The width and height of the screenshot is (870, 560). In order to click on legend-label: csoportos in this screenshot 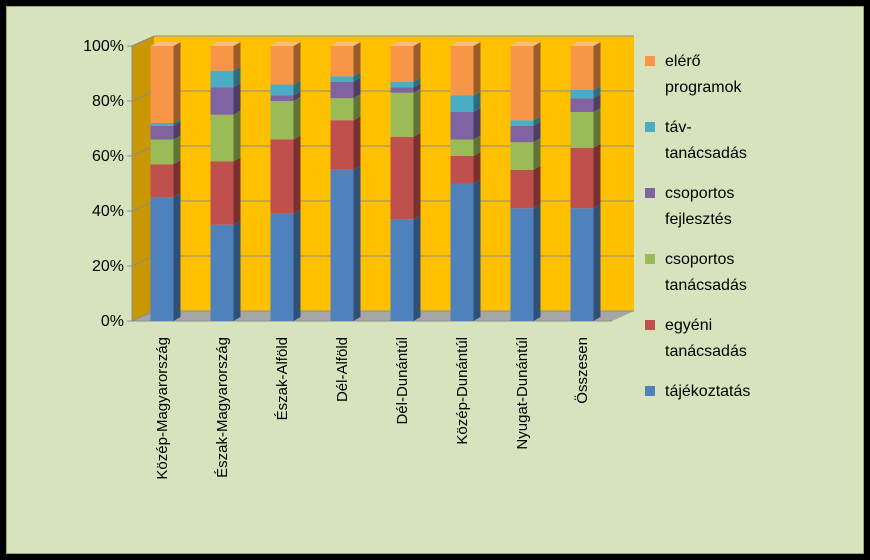, I will do `click(699, 259)`.